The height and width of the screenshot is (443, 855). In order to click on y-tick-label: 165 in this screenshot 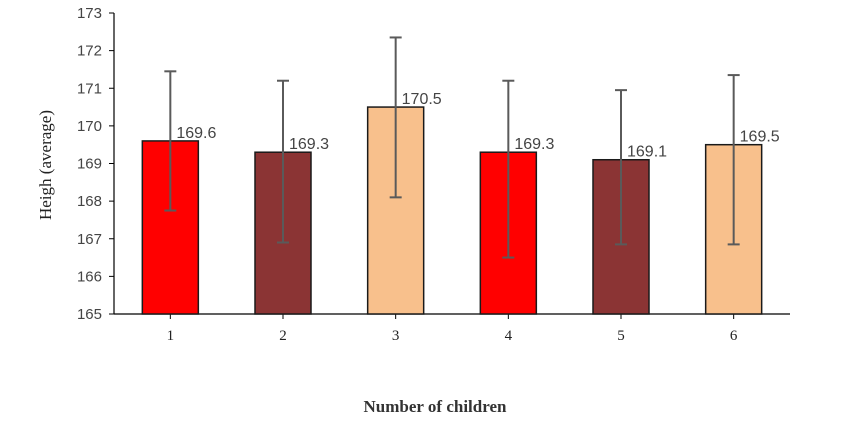, I will do `click(89, 314)`.